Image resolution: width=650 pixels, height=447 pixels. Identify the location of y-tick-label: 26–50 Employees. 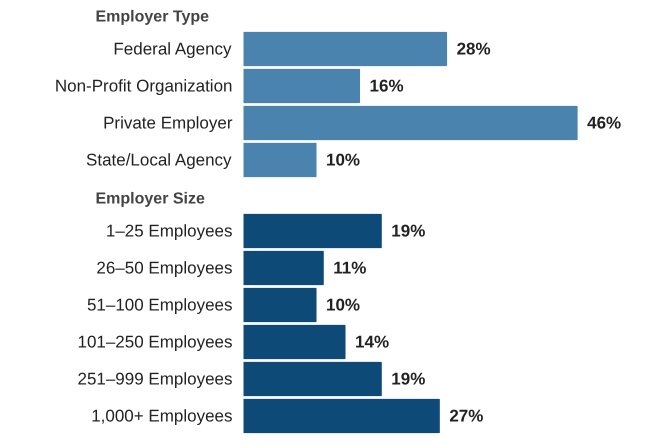
(164, 268).